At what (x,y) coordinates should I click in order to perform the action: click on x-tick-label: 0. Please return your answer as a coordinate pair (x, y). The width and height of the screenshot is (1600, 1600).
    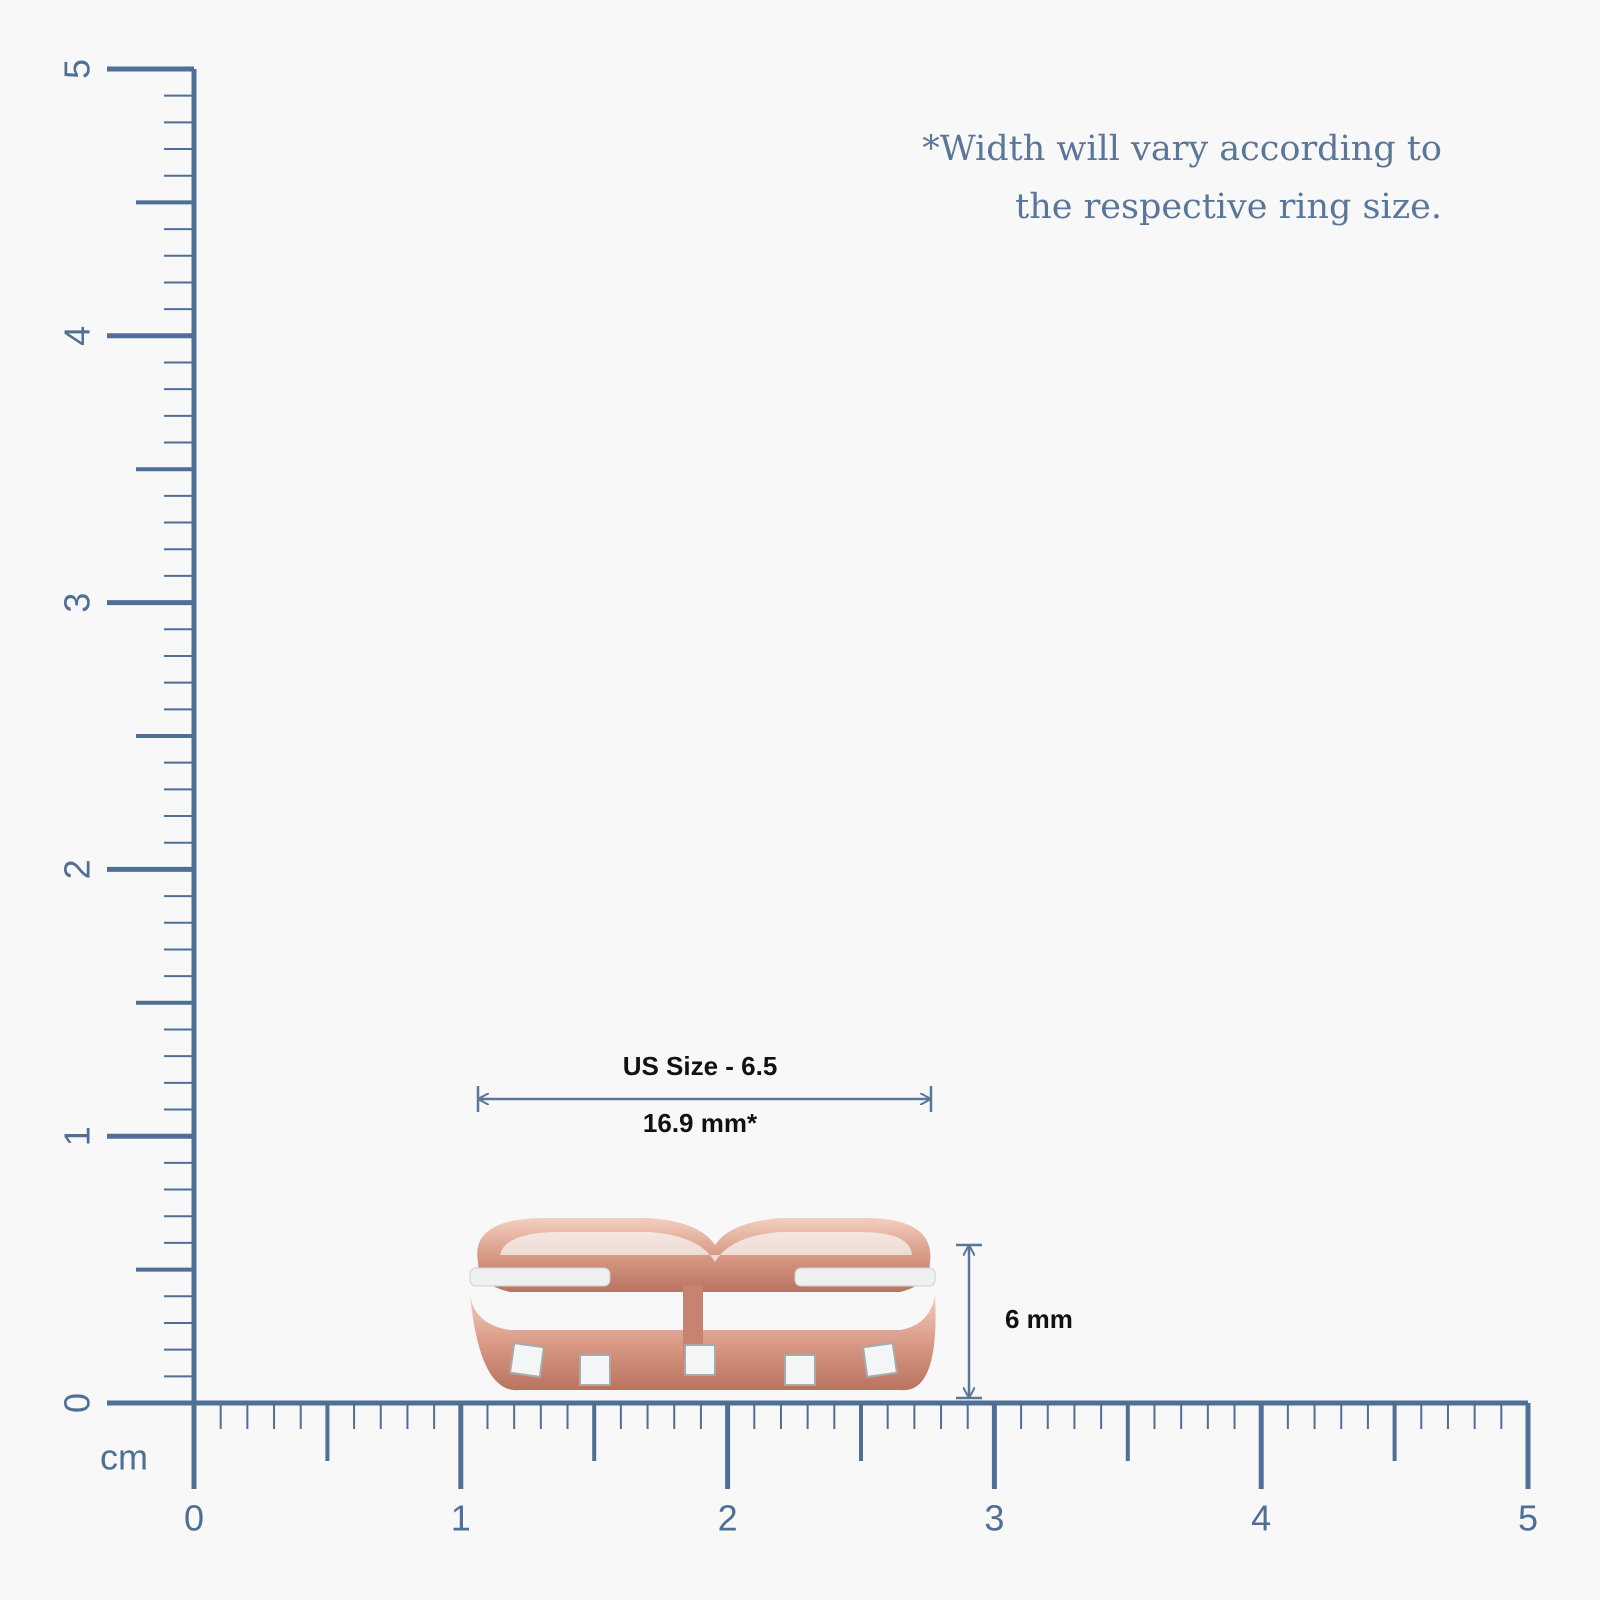
    Looking at the image, I should click on (194, 1518).